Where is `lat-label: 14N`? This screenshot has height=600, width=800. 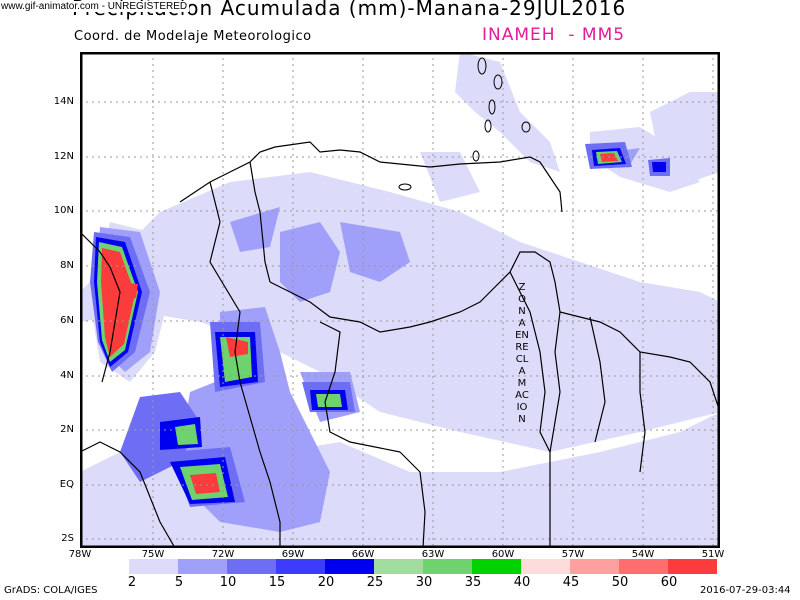
lat-label: 14N is located at coordinates (63, 101).